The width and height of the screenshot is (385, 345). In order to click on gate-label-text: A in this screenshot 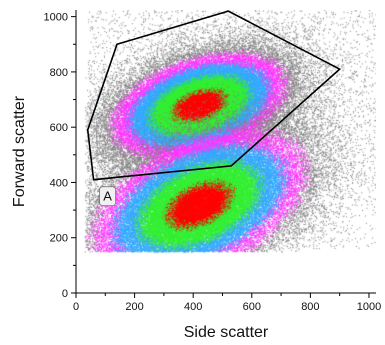, I will do `click(107, 196)`.